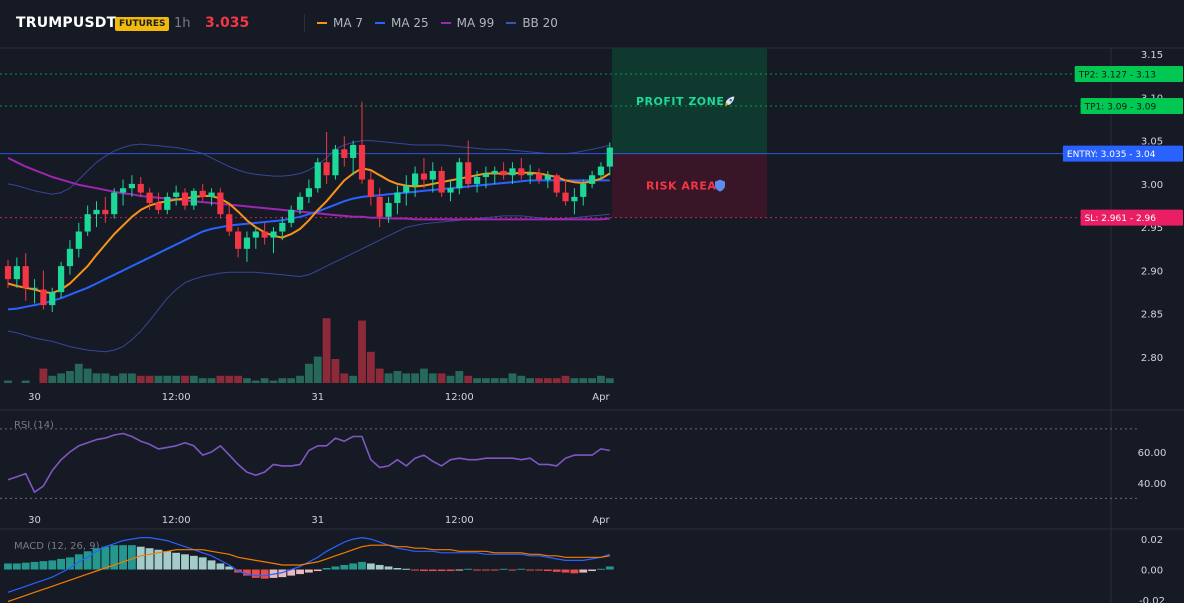 The image size is (1184, 603). What do you see at coordinates (475, 23) in the screenshot?
I see `legend-ma99-label: MA 99` at bounding box center [475, 23].